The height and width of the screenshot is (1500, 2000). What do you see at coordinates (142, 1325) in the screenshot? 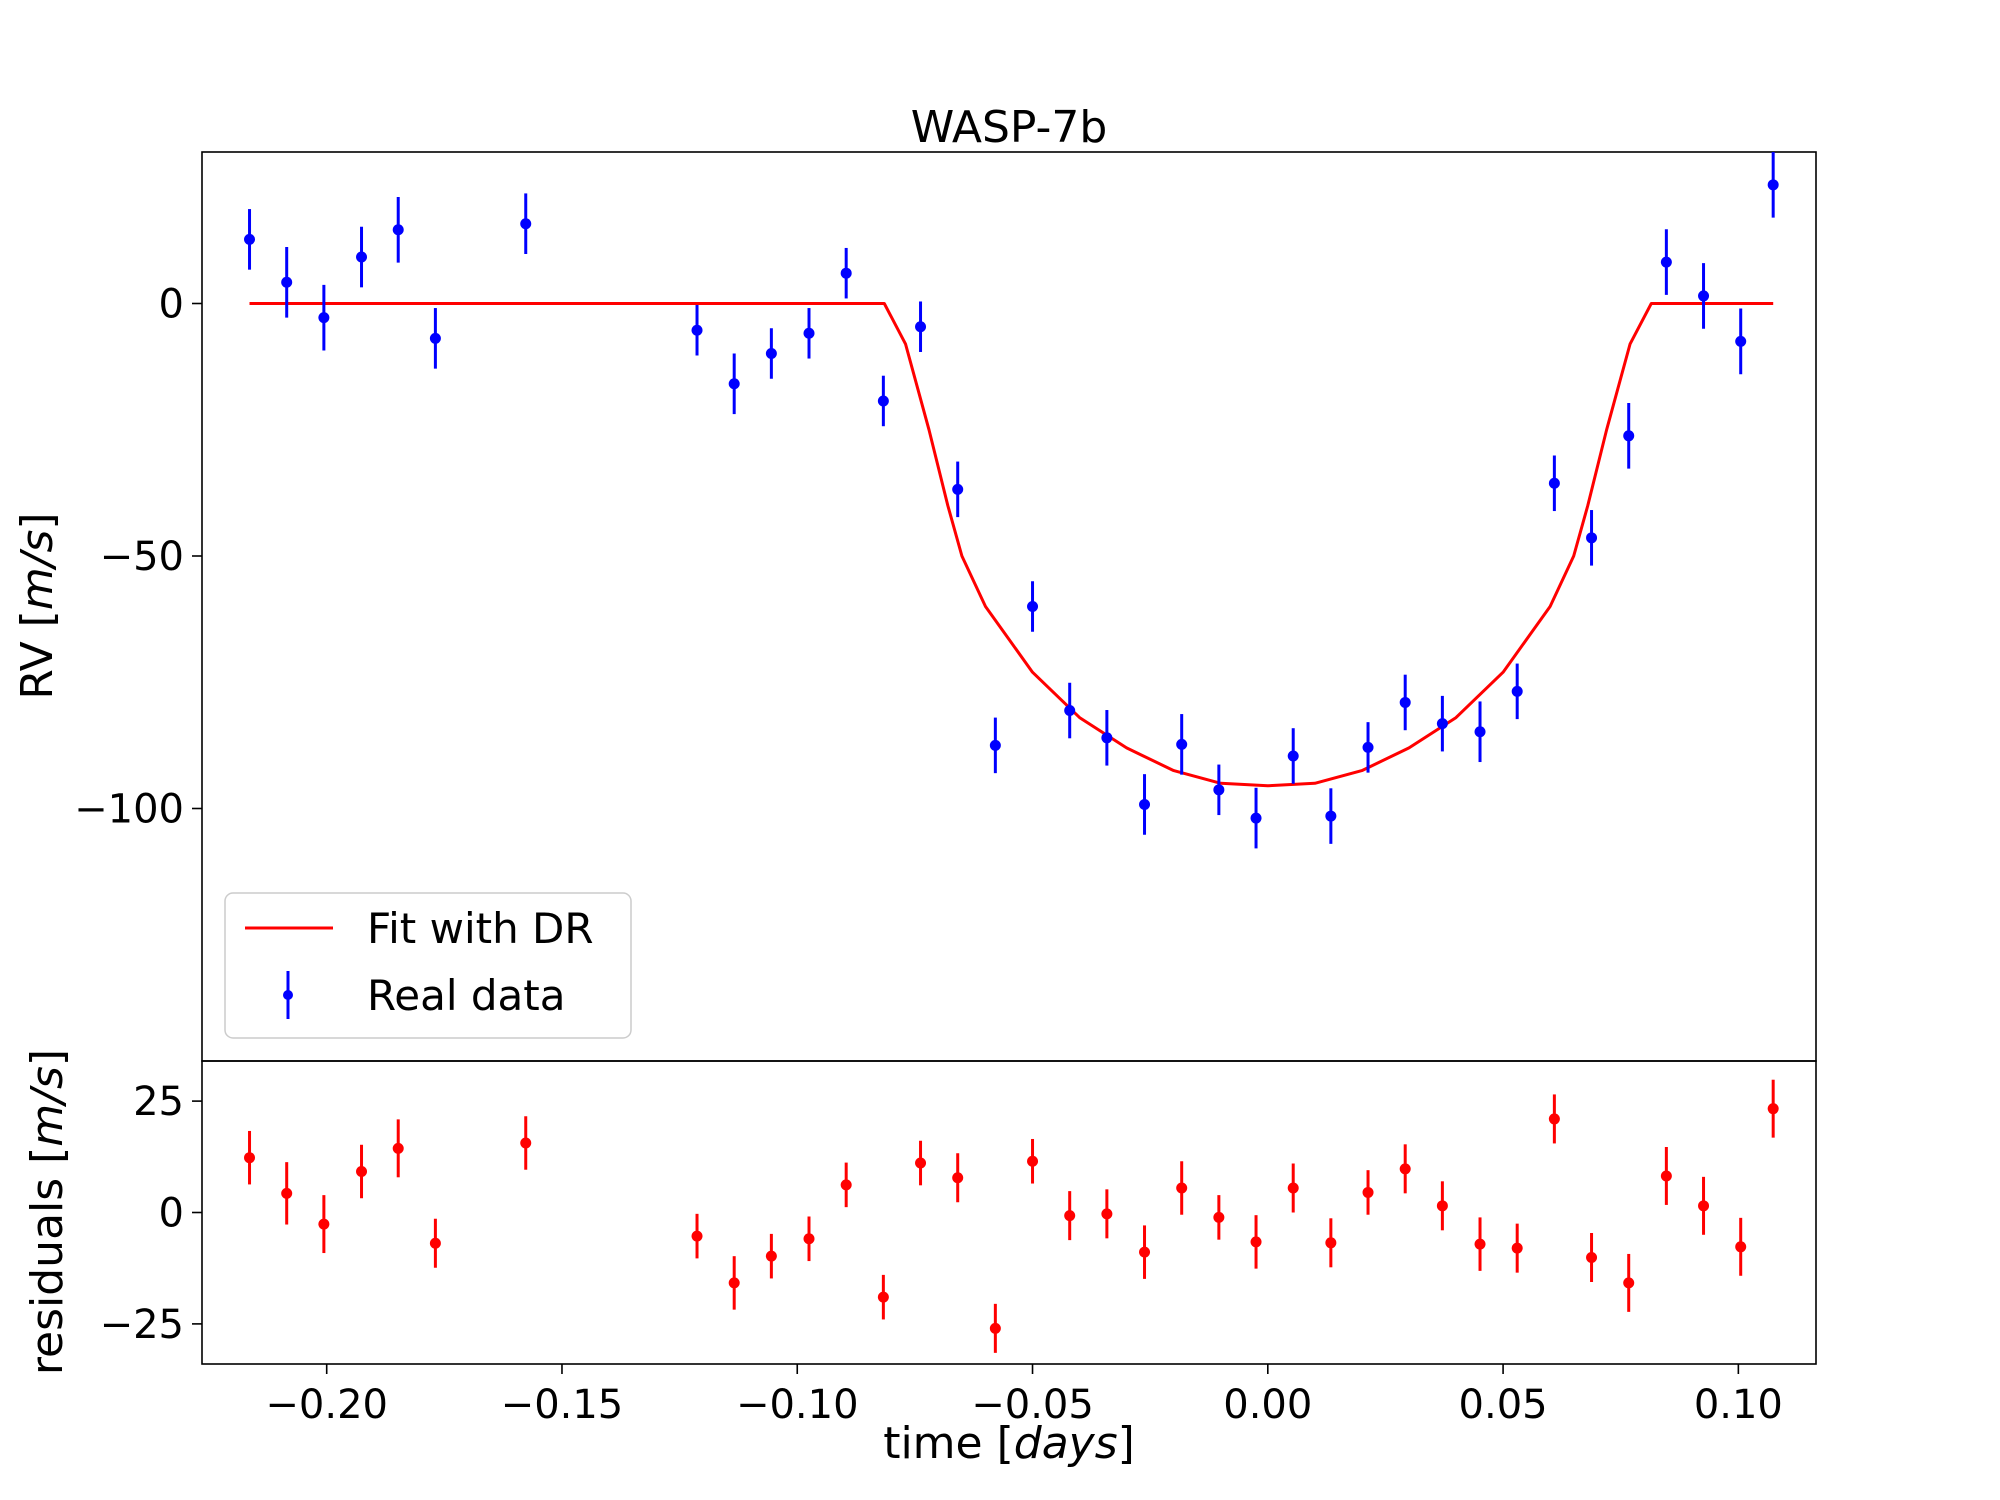
I see `y-tick-label: −25` at bounding box center [142, 1325].